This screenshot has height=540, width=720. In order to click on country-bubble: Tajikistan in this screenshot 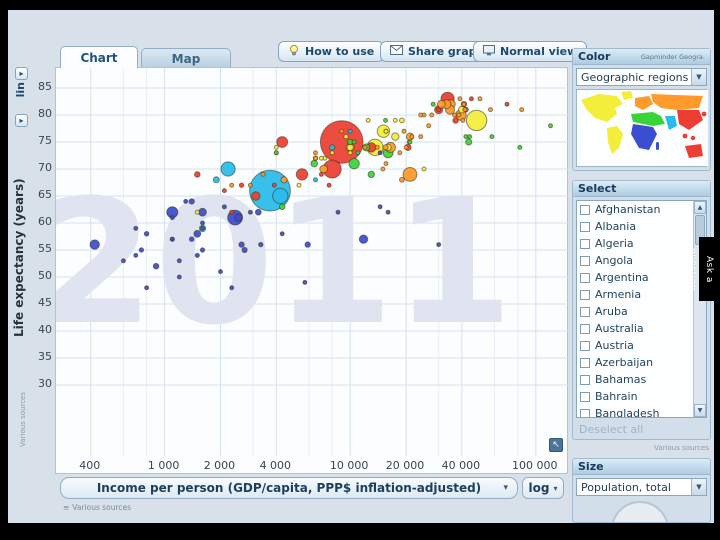, I will do `click(232, 185)`.